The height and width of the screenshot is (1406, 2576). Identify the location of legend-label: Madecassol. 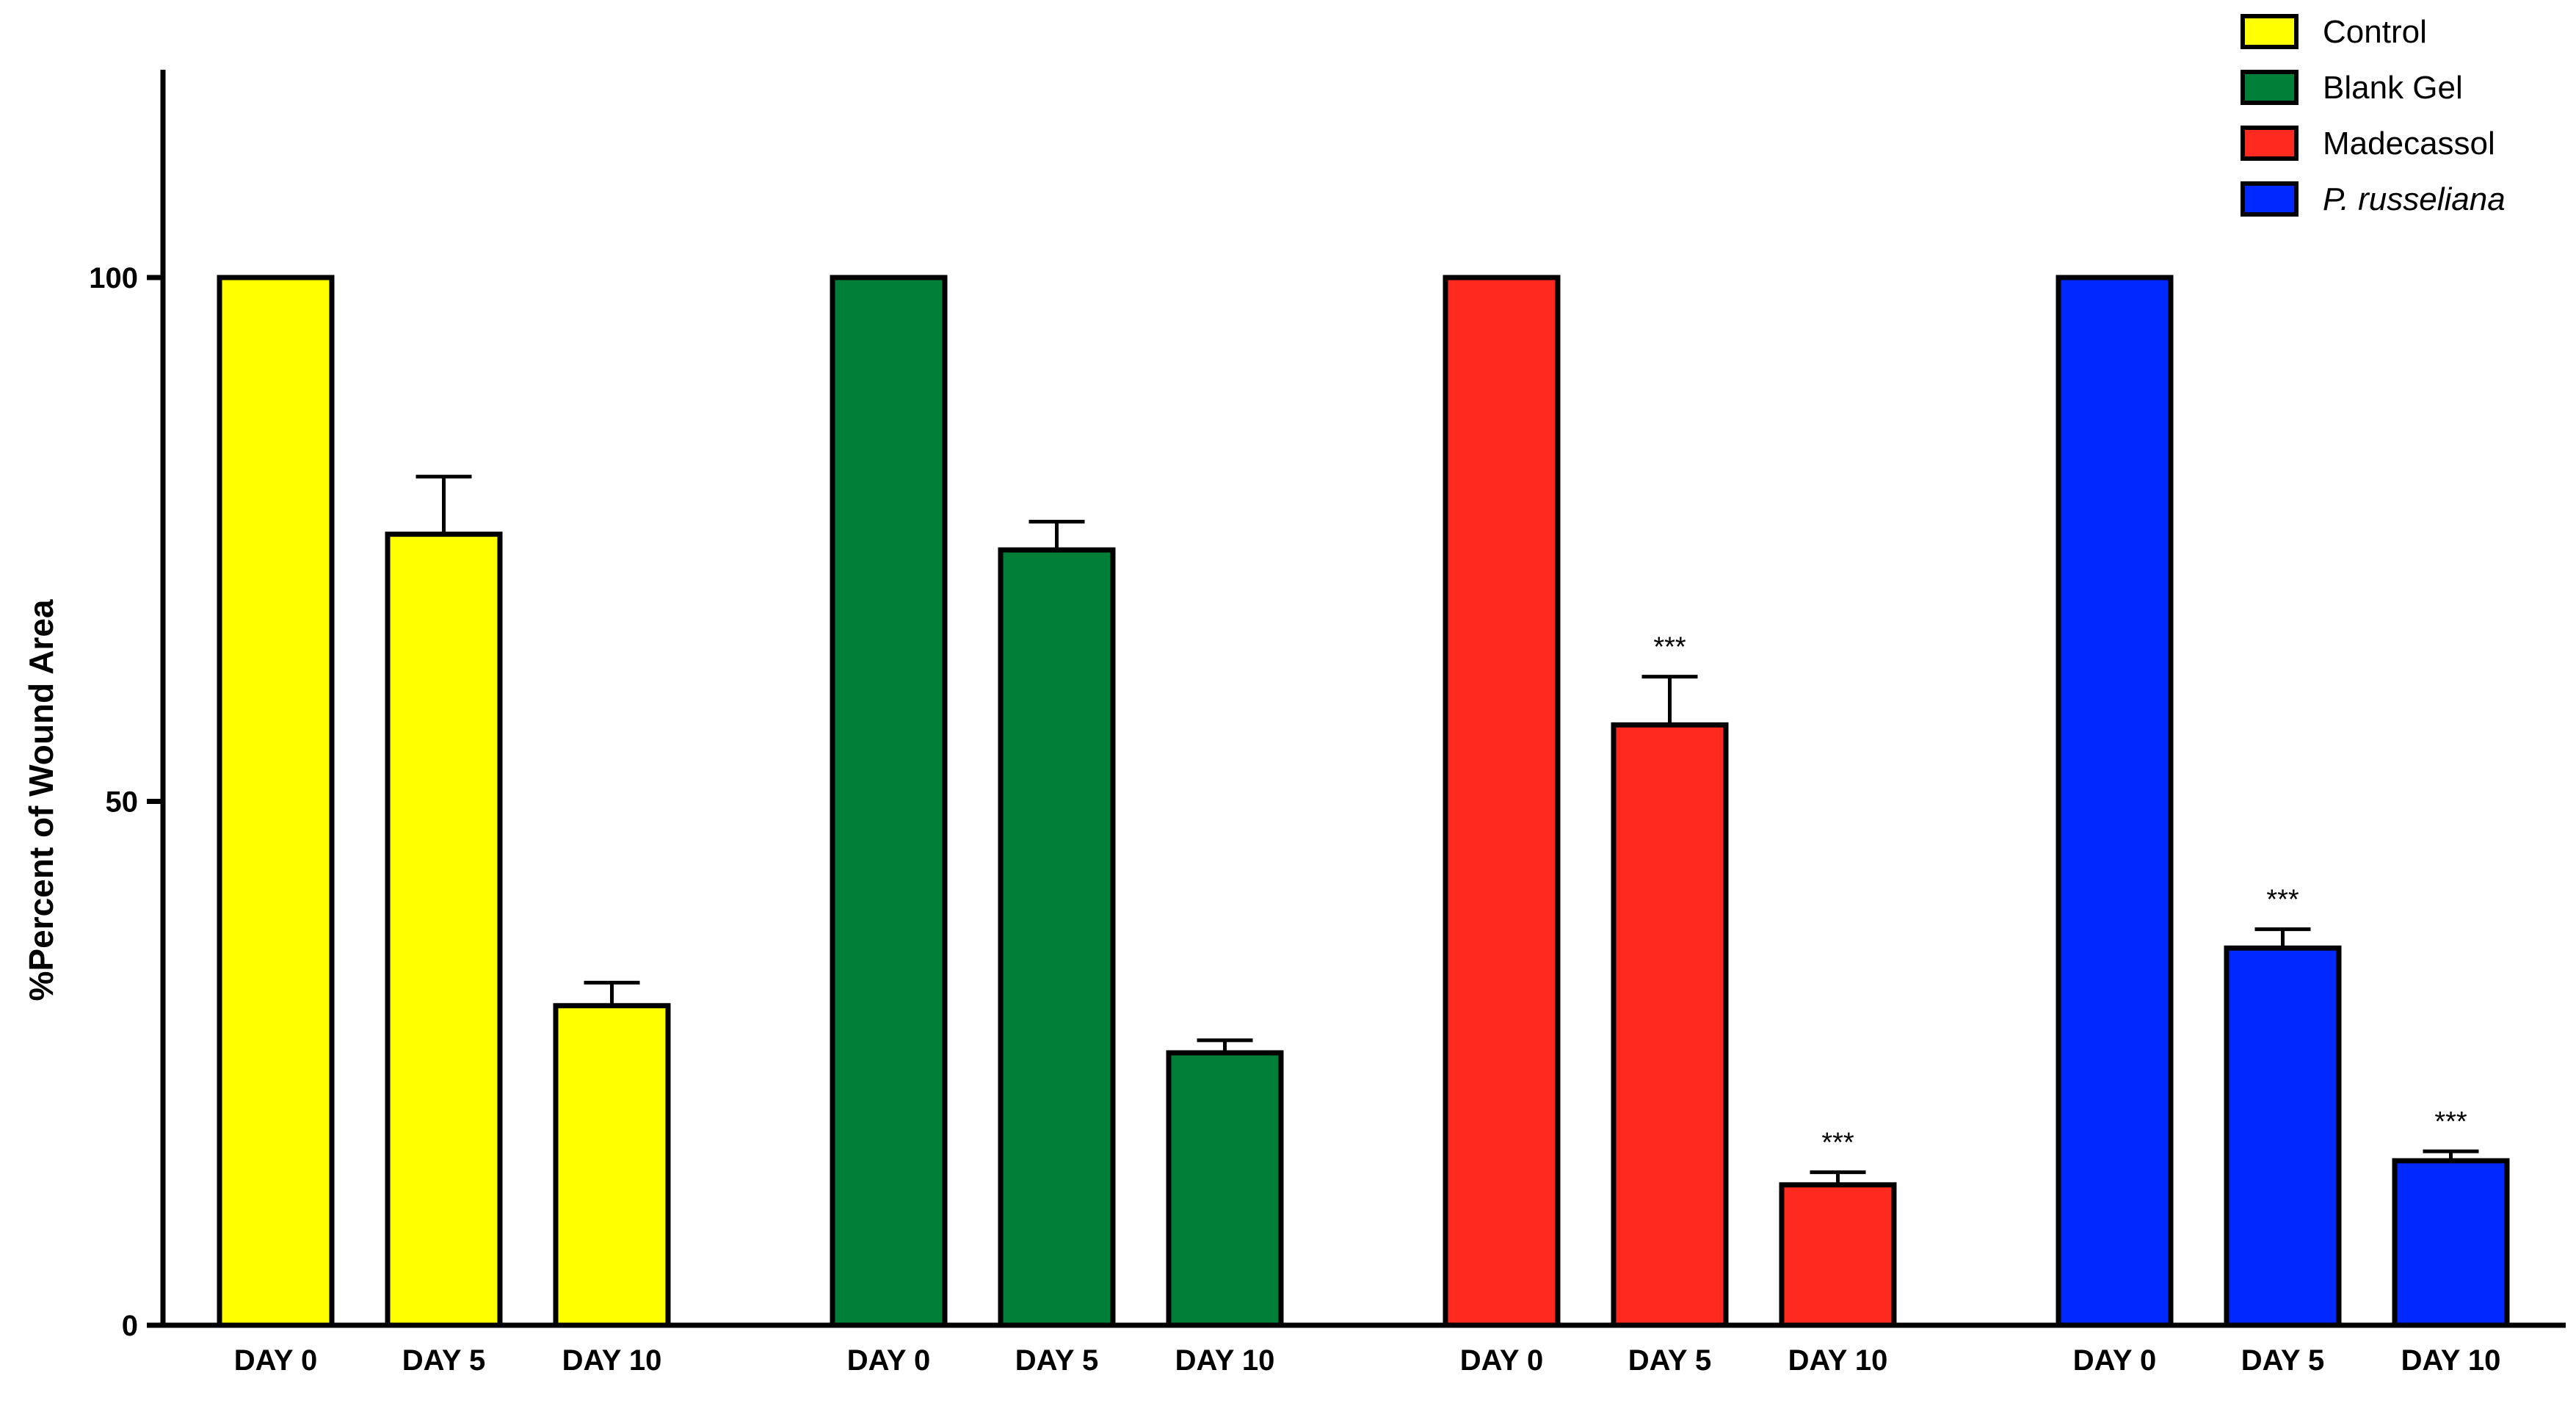
(2409, 144).